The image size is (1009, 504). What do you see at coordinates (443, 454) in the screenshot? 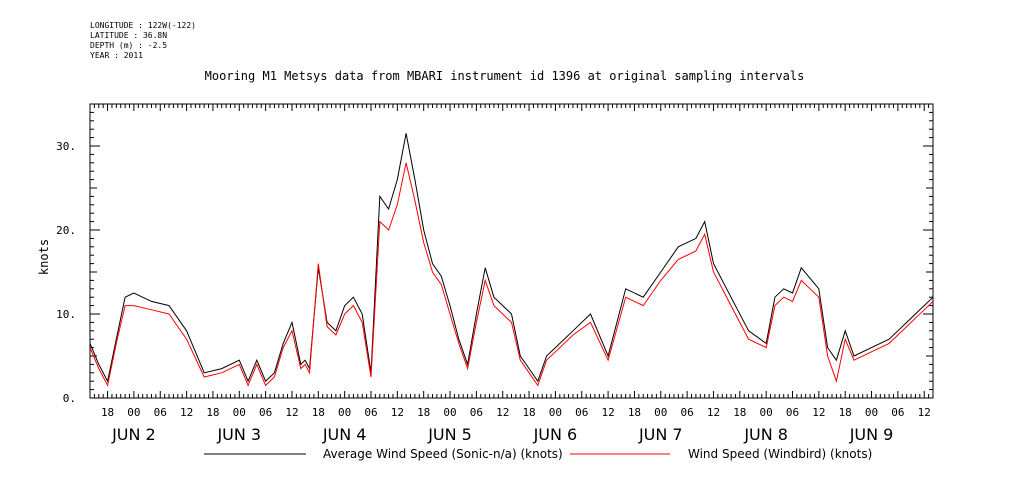
I see `legend-label-series1: Average Wind Speed (Sonic-n/a) (knots)` at bounding box center [443, 454].